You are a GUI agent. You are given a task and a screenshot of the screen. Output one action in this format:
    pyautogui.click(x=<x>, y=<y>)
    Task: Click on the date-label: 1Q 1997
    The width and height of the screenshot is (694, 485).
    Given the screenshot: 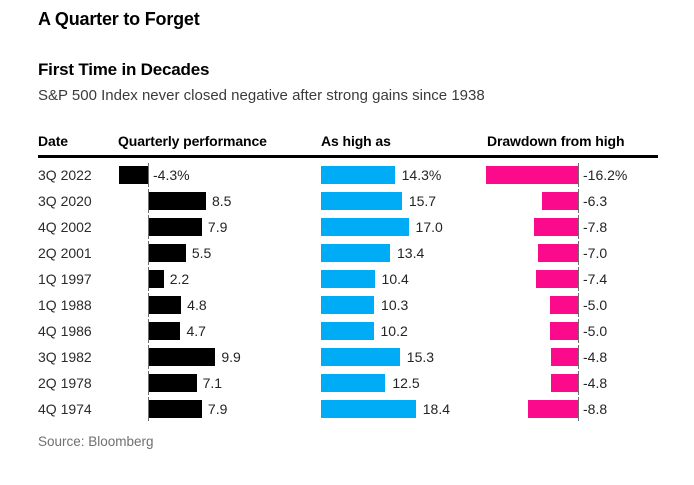 What is the action you would take?
    pyautogui.click(x=65, y=279)
    